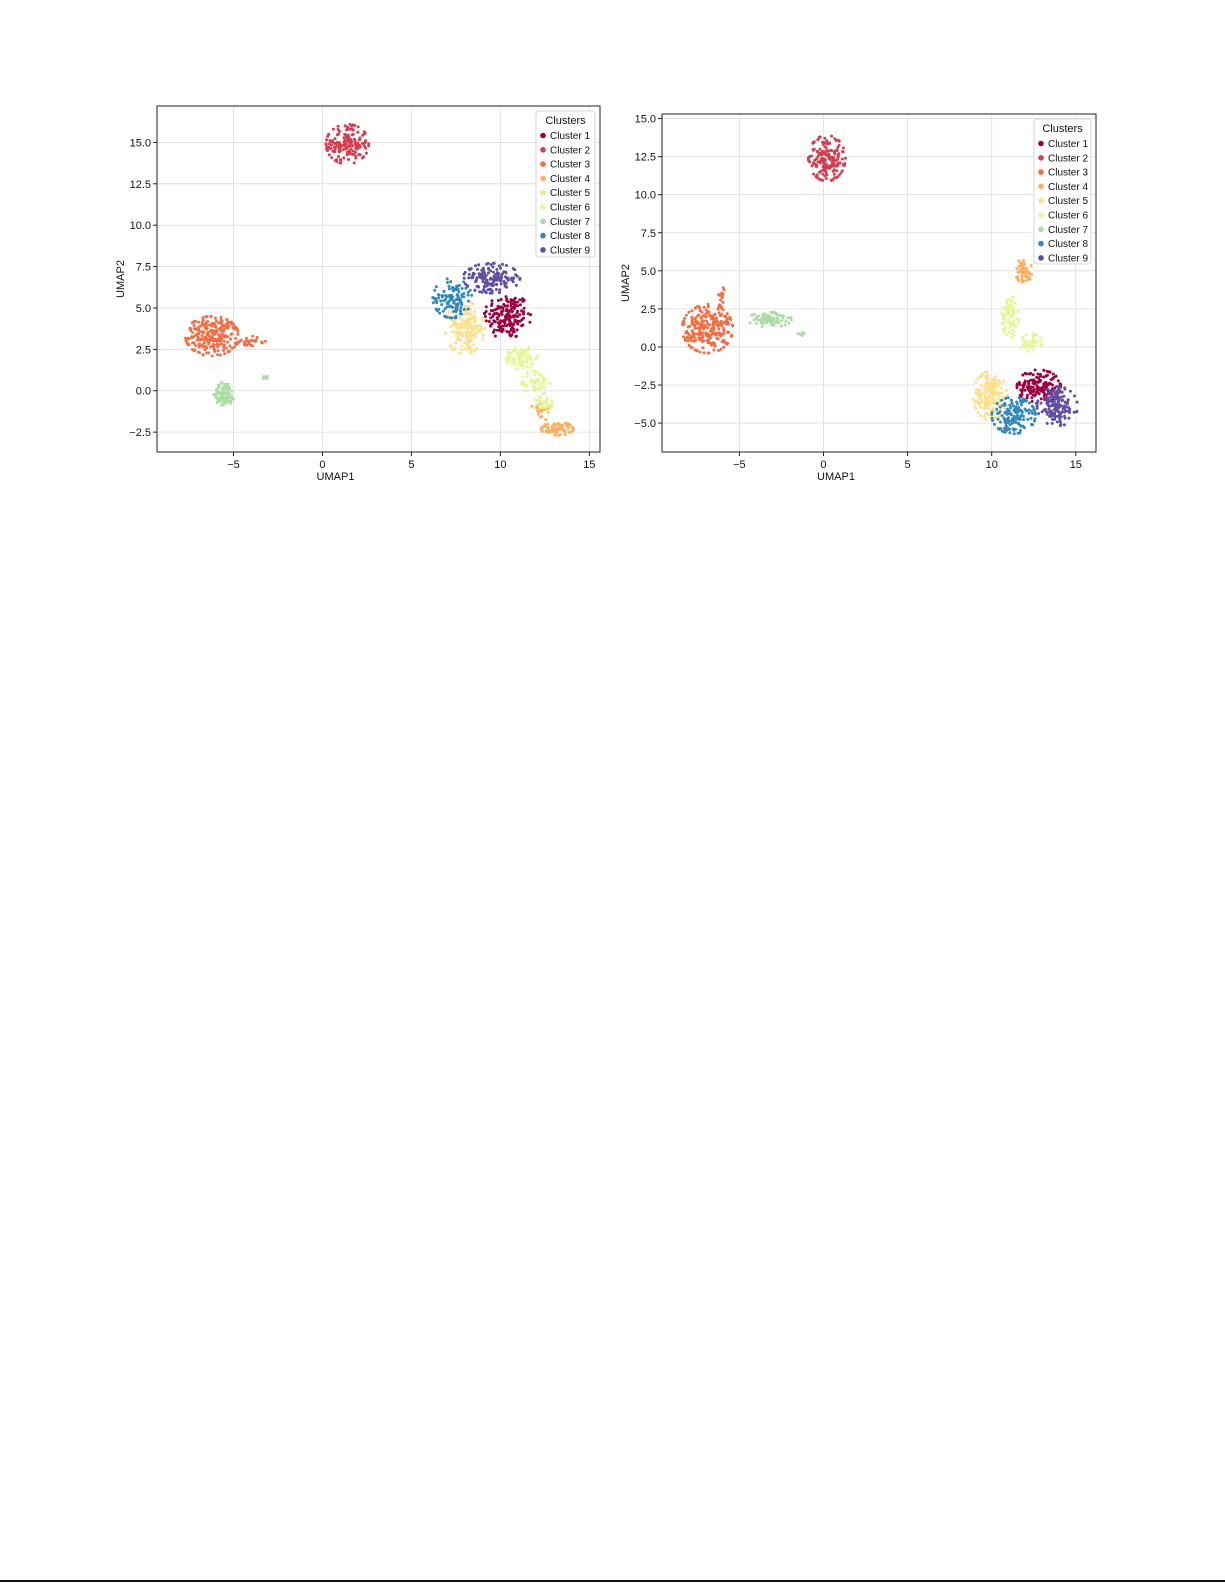  What do you see at coordinates (645, 196) in the screenshot?
I see `y-tick-label: 10.0` at bounding box center [645, 196].